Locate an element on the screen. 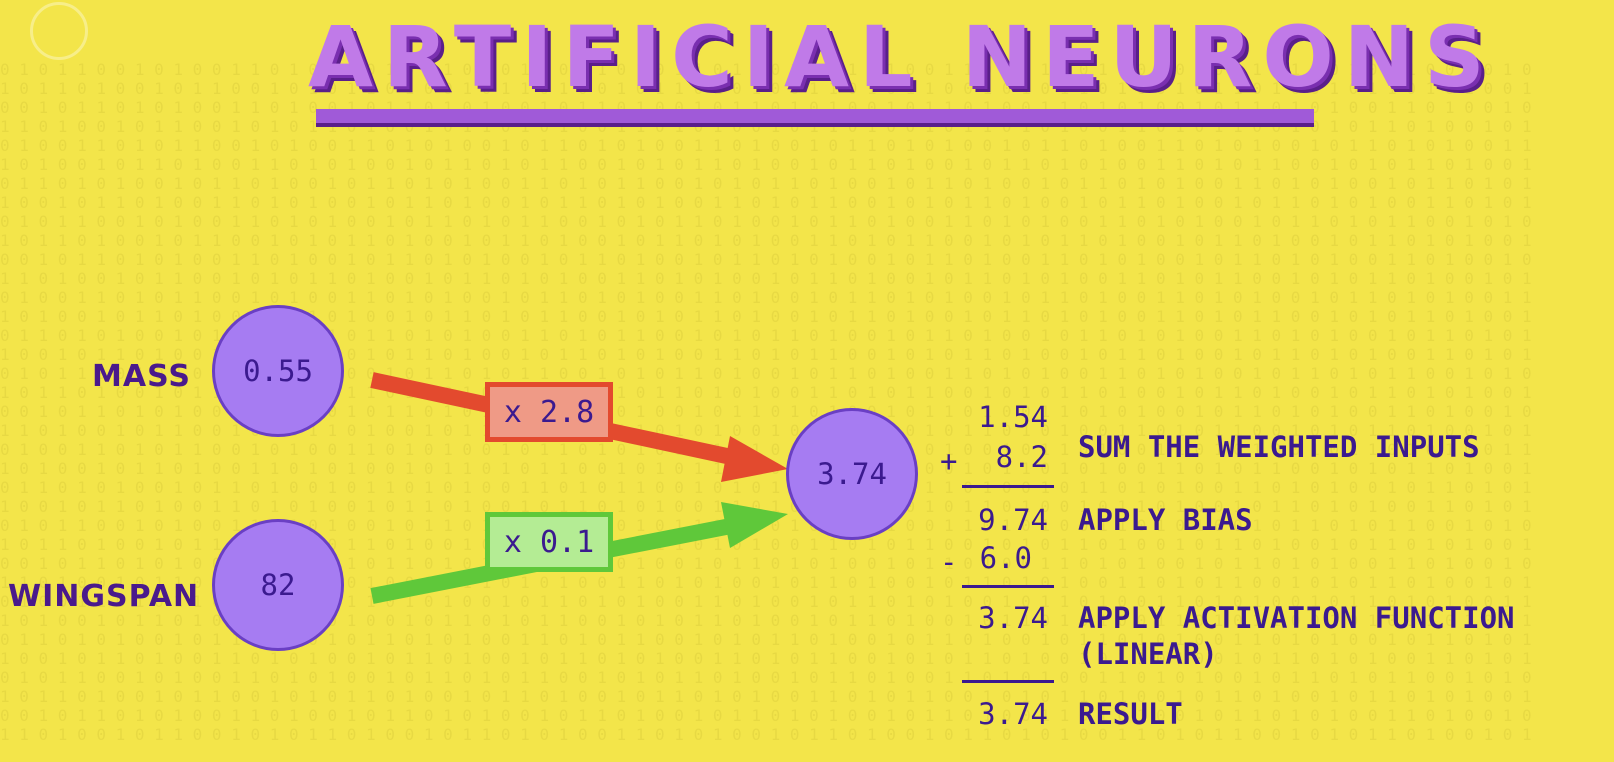 This screenshot has width=1614, height=762. input-node-mass-value: 0.55 is located at coordinates (278, 371).